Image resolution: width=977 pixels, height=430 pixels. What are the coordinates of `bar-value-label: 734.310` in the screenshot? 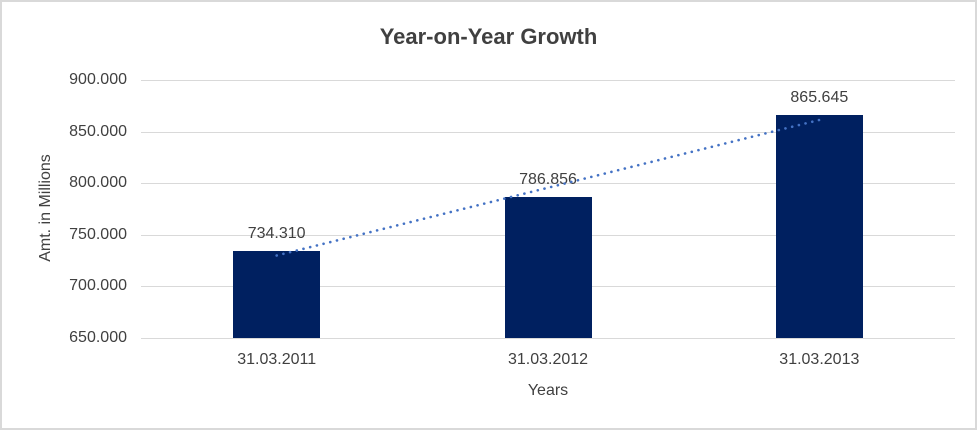 It's located at (276, 233).